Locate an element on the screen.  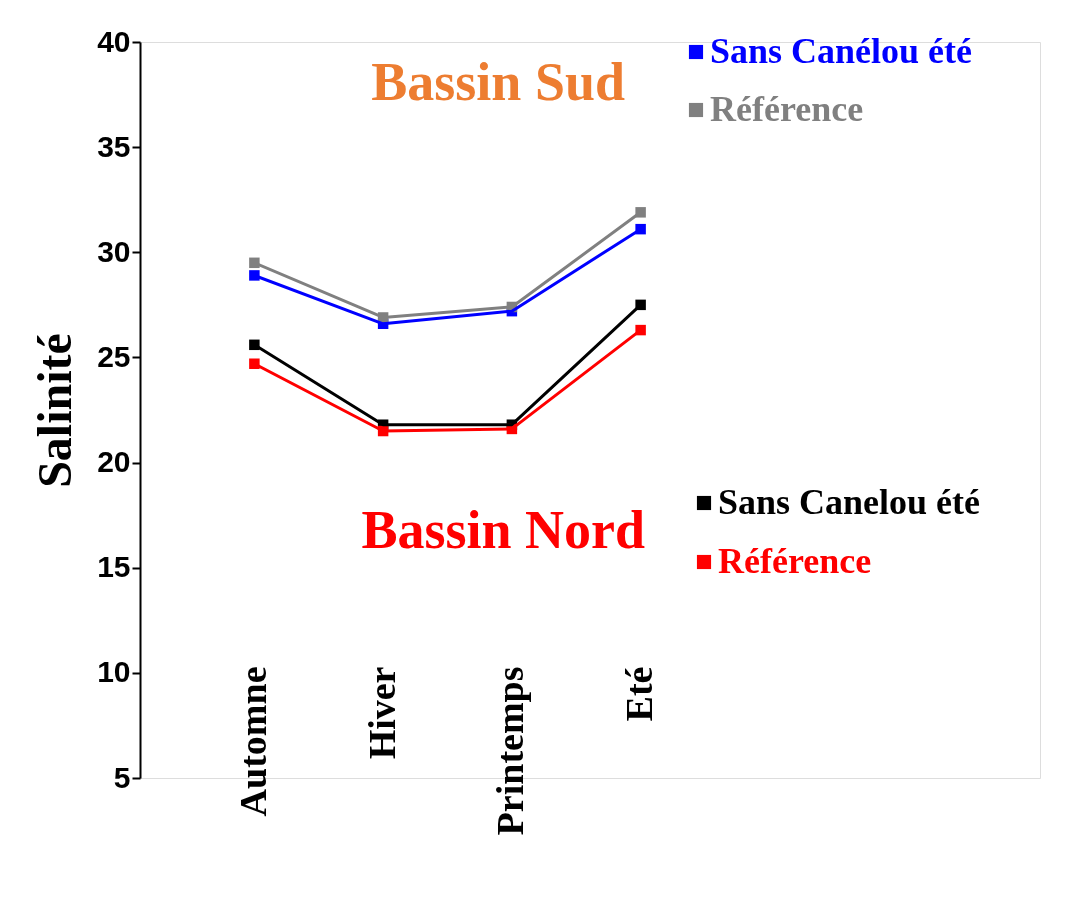
y-tick-label: 5 is located at coordinates (122, 777).